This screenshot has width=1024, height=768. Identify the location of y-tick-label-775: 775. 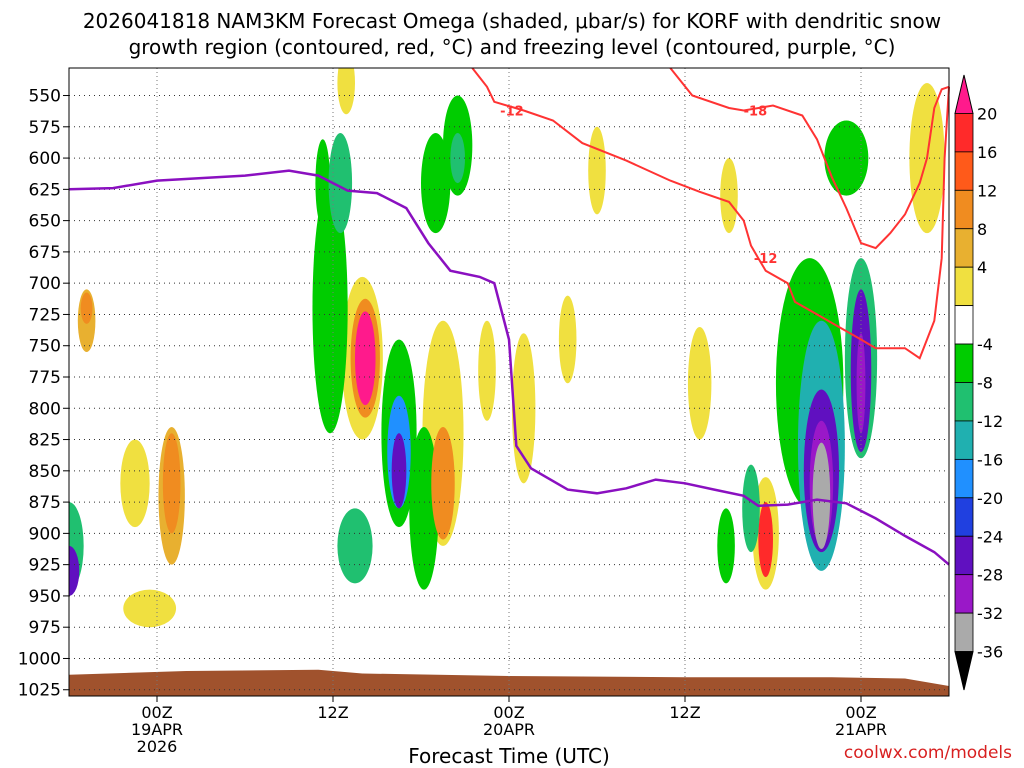
(45, 378).